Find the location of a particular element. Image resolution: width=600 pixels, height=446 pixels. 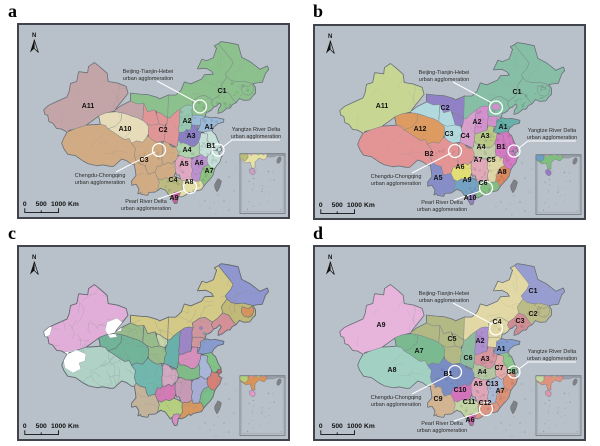

svg-text: C9 is located at coordinates (438, 399).